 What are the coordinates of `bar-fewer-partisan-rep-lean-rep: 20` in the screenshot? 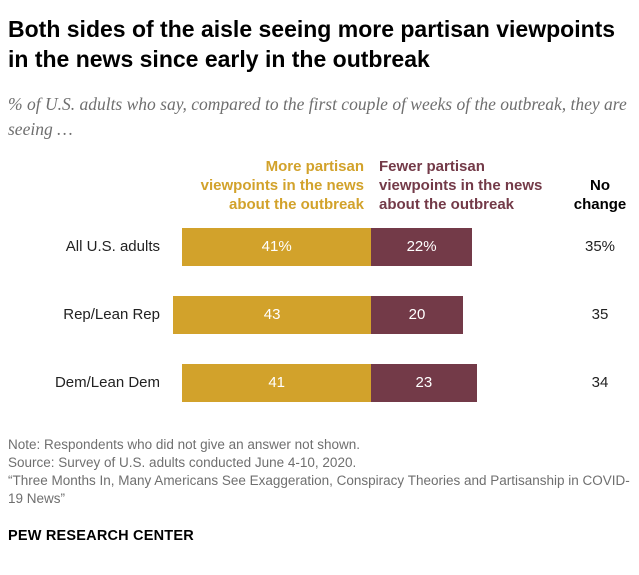 It's located at (417, 315).